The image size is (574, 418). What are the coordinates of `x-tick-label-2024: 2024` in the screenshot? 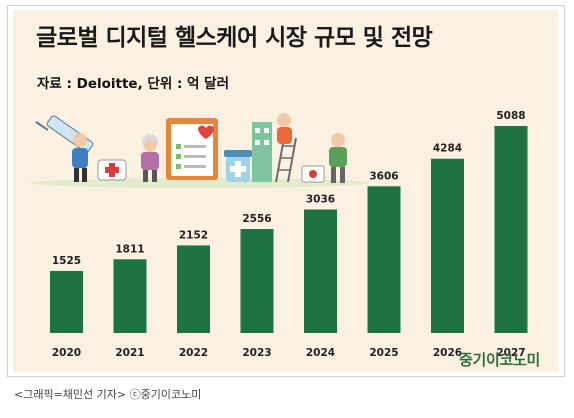 It's located at (320, 353).